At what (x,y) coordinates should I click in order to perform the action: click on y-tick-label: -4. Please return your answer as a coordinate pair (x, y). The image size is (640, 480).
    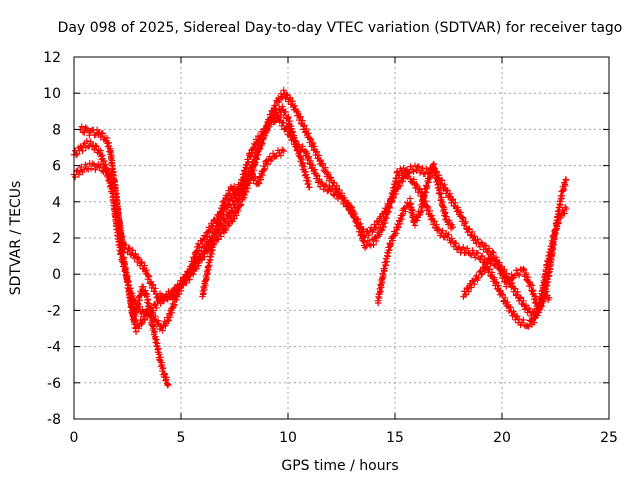
    Looking at the image, I should click on (54, 348).